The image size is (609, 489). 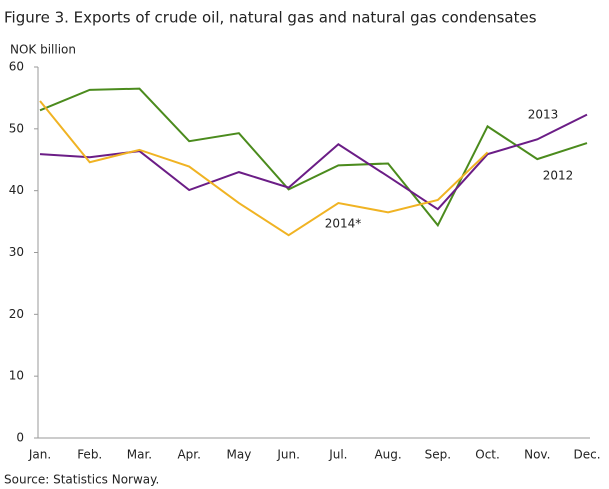 What do you see at coordinates (139, 455) in the screenshot?
I see `x-tick-label: Mar.` at bounding box center [139, 455].